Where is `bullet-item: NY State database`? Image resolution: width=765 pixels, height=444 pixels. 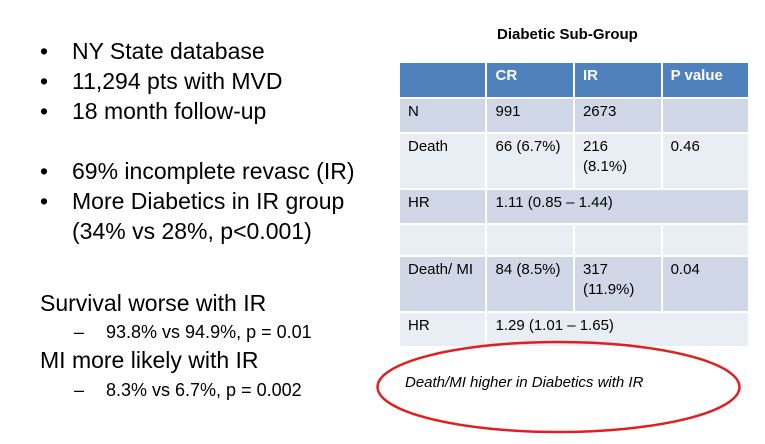 bullet-item: NY State database is located at coordinates (210, 51).